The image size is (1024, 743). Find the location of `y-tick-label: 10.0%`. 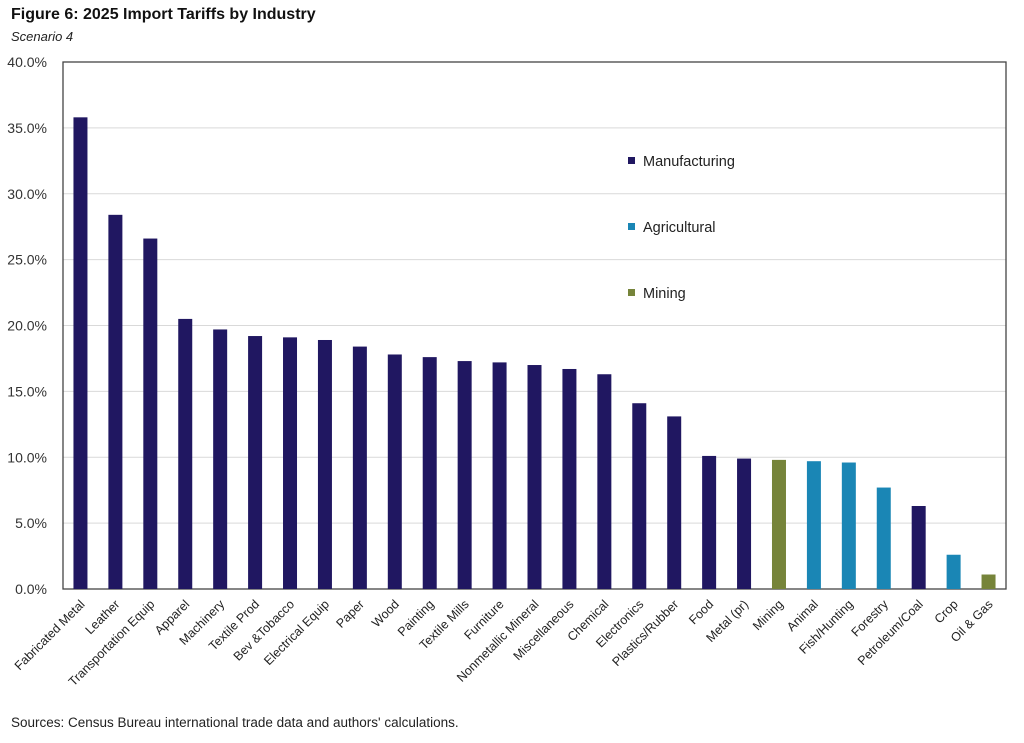

y-tick-label: 10.0% is located at coordinates (27, 457).